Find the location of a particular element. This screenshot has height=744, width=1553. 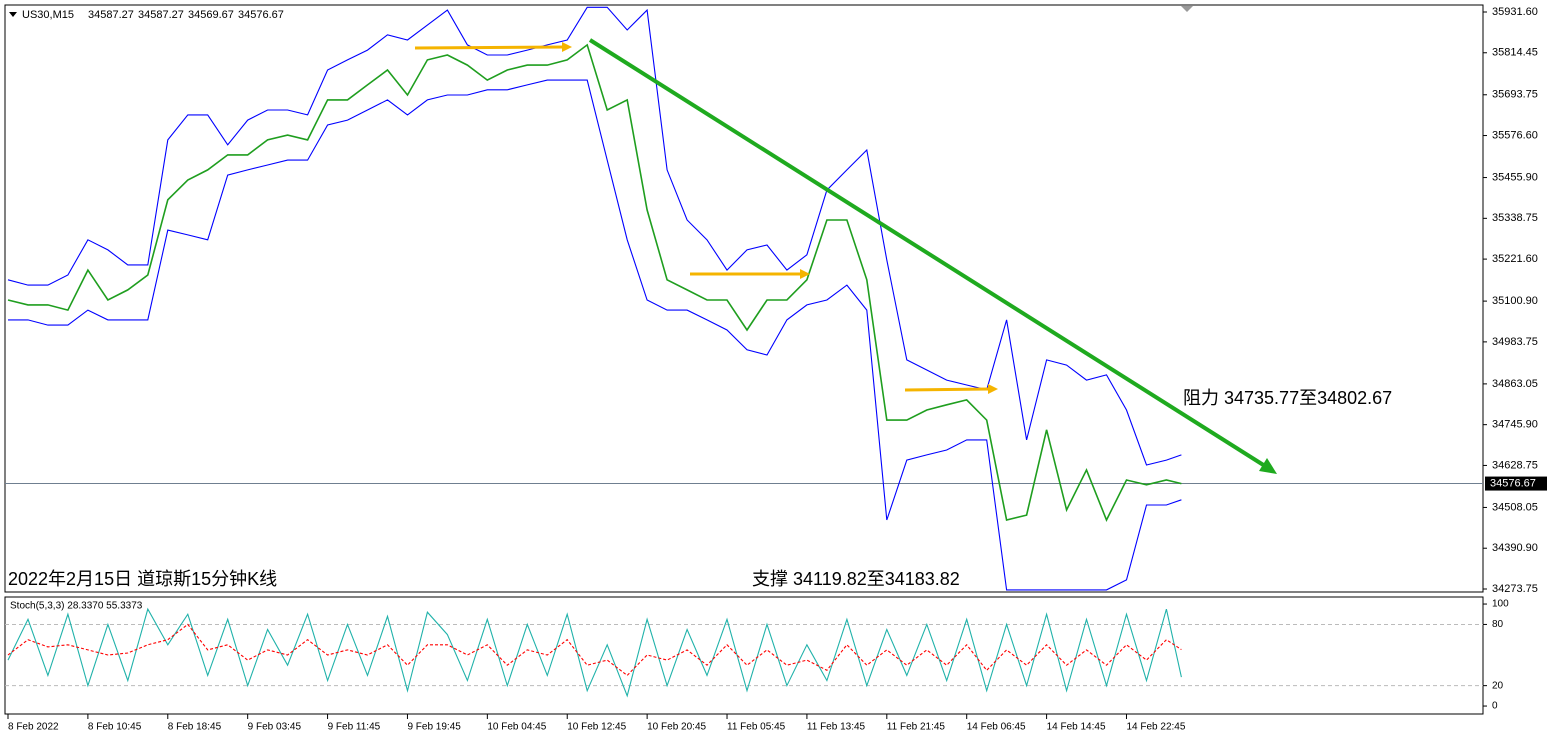

x-tick-label: 10 Feb 04:45 is located at coordinates (516, 727).